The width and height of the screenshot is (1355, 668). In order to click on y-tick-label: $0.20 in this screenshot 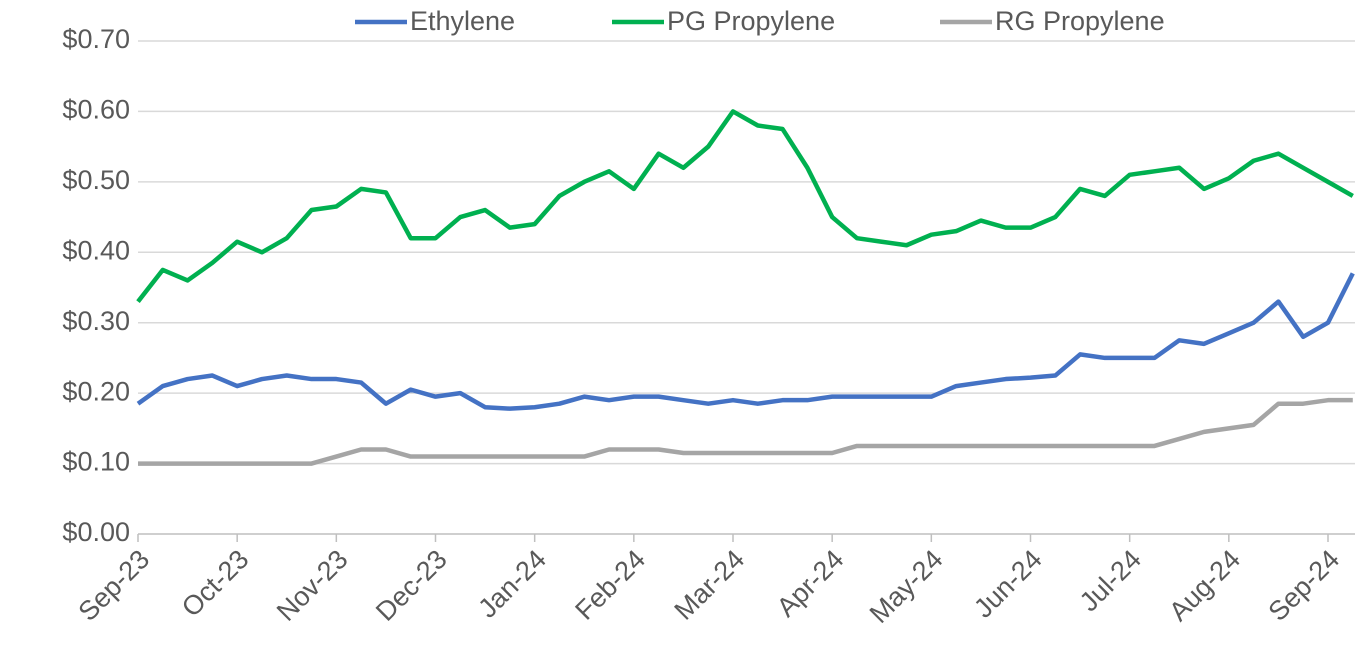, I will do `click(96, 391)`.